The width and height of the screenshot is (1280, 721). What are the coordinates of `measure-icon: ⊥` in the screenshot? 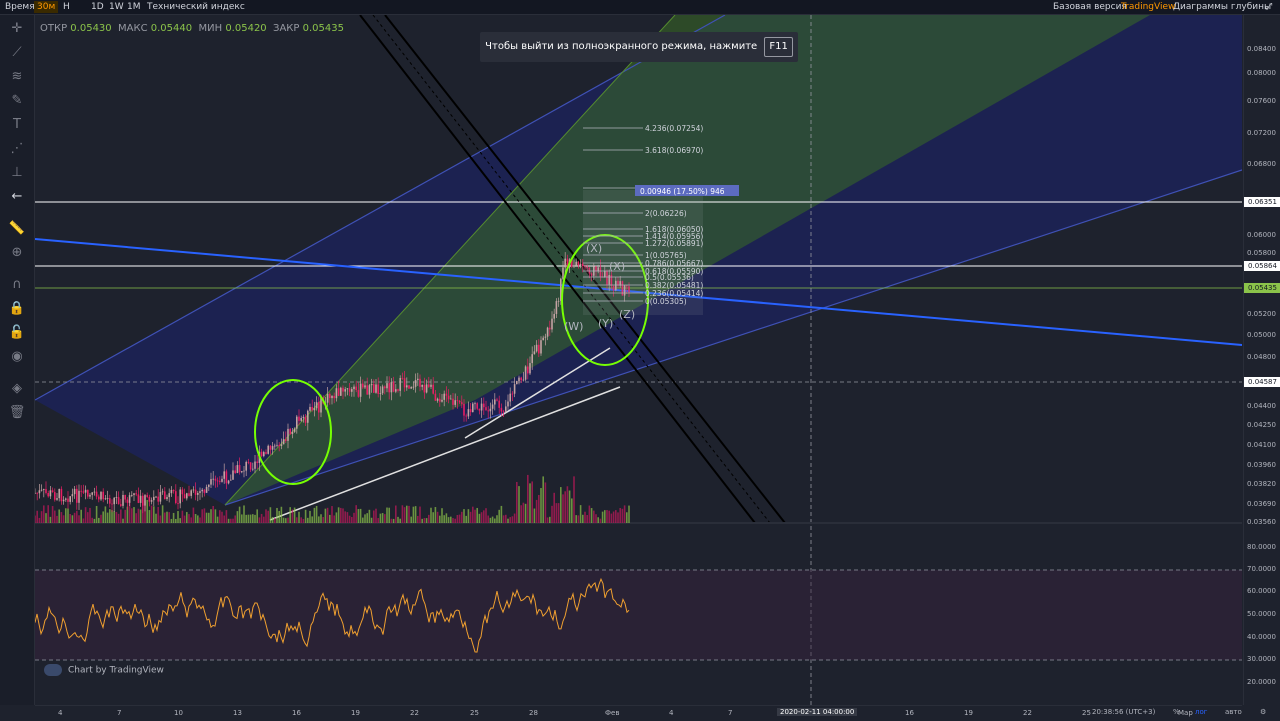 It's located at (17, 172).